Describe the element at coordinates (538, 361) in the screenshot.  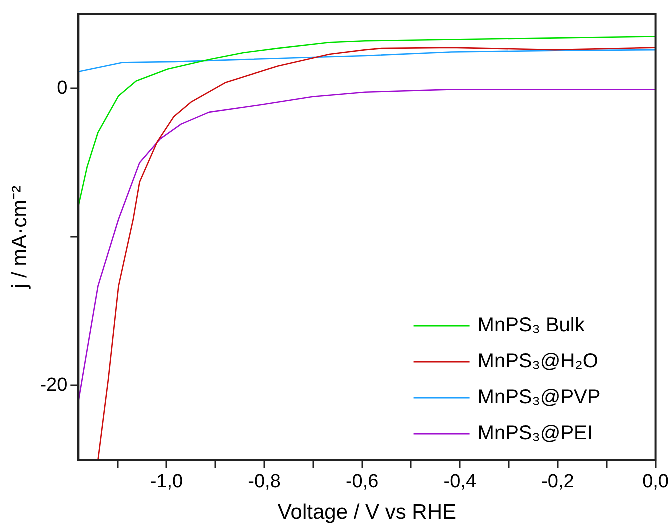
I see `legend-label: MnPS₃@H₂O` at that location.